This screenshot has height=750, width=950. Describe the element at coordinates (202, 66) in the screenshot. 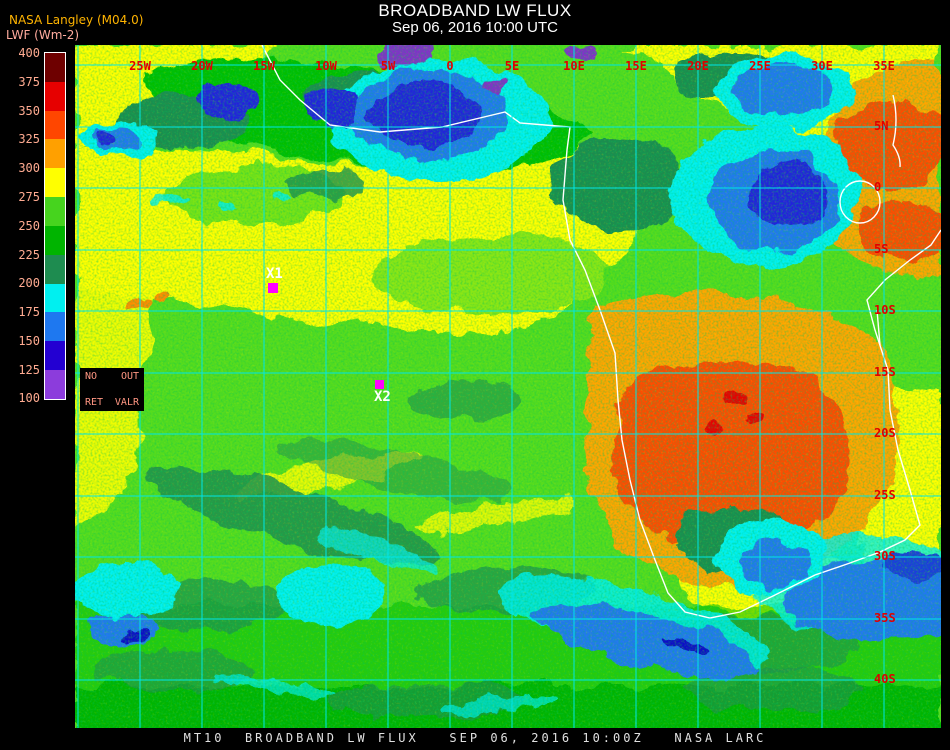

I see `lon-label: 20W` at that location.